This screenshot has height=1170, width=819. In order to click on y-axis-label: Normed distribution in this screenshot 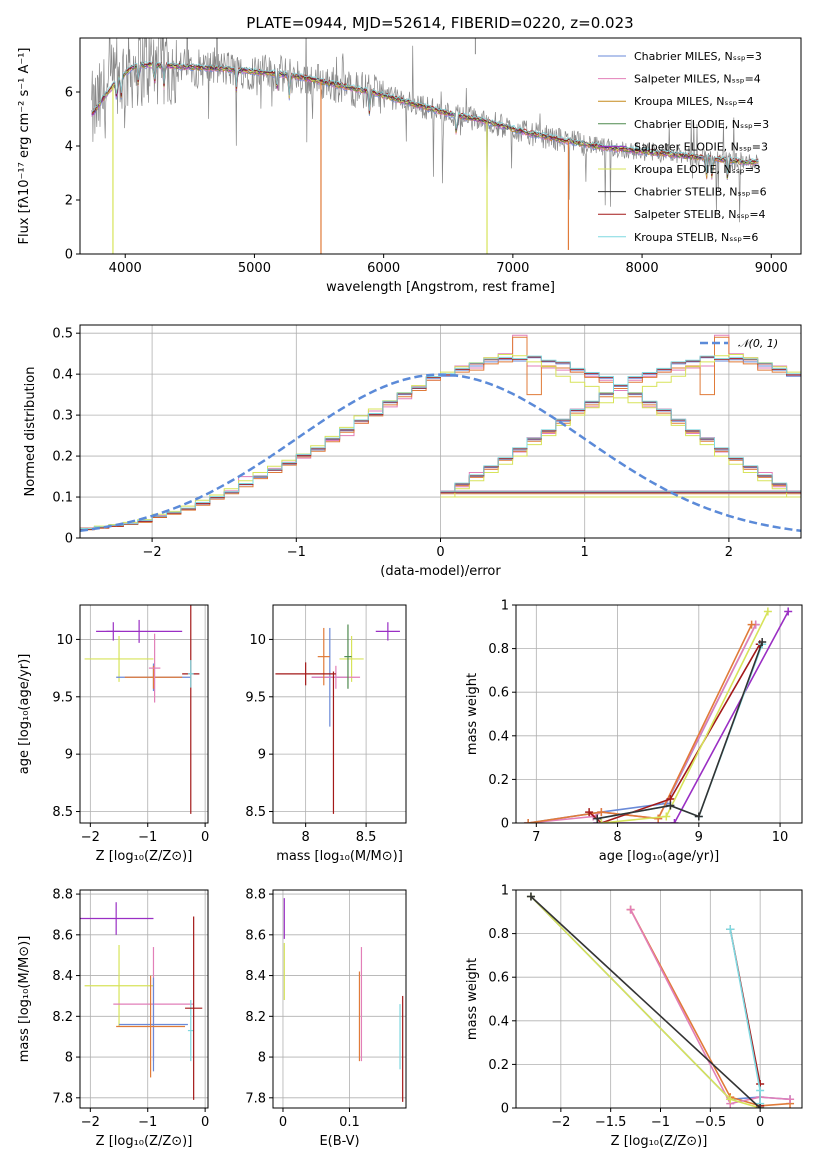, I will do `click(30, 432)`.